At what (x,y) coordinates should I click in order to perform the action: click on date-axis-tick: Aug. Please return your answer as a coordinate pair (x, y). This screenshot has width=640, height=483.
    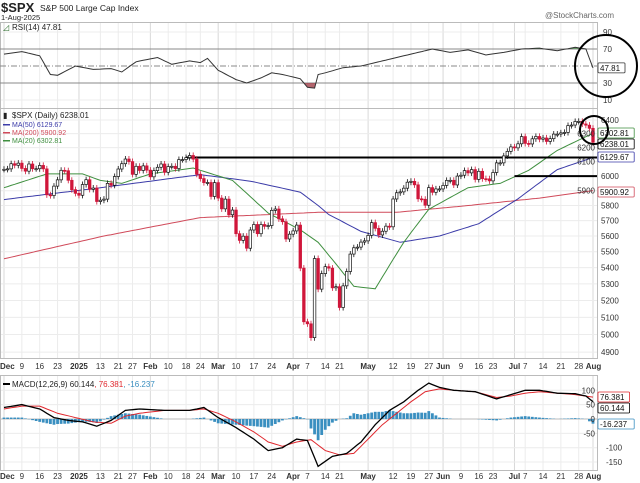
    Looking at the image, I should click on (594, 366).